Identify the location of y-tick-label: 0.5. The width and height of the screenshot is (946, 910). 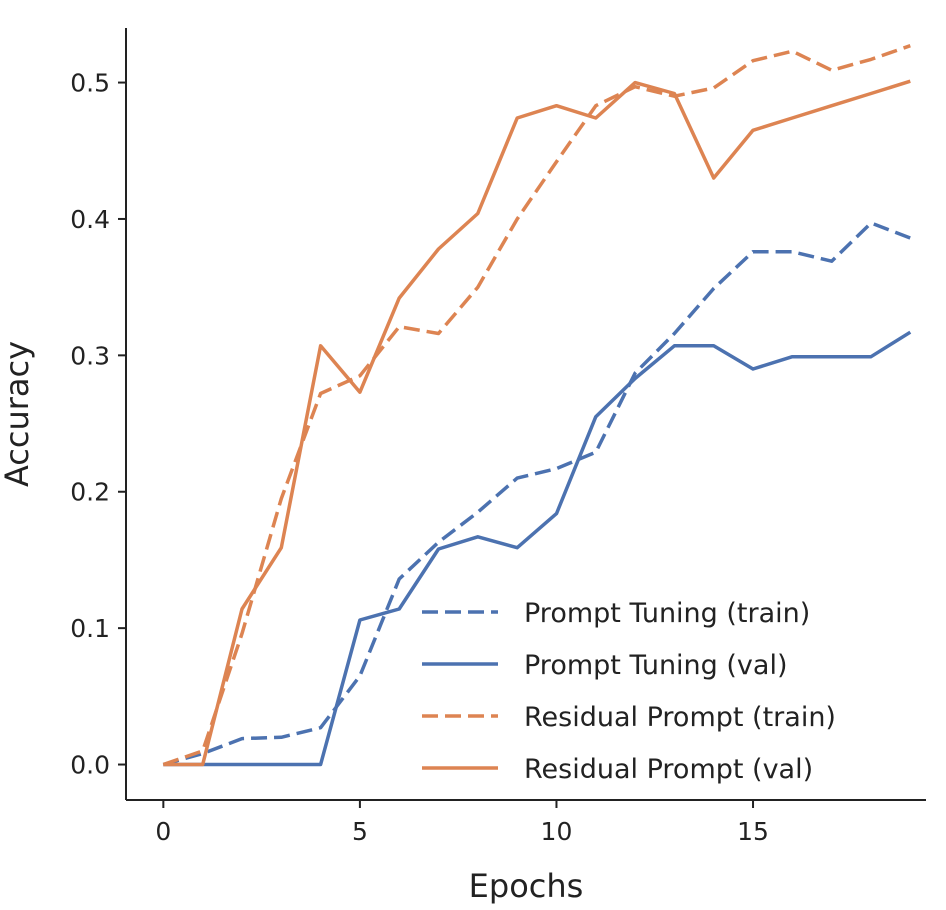
(90, 83).